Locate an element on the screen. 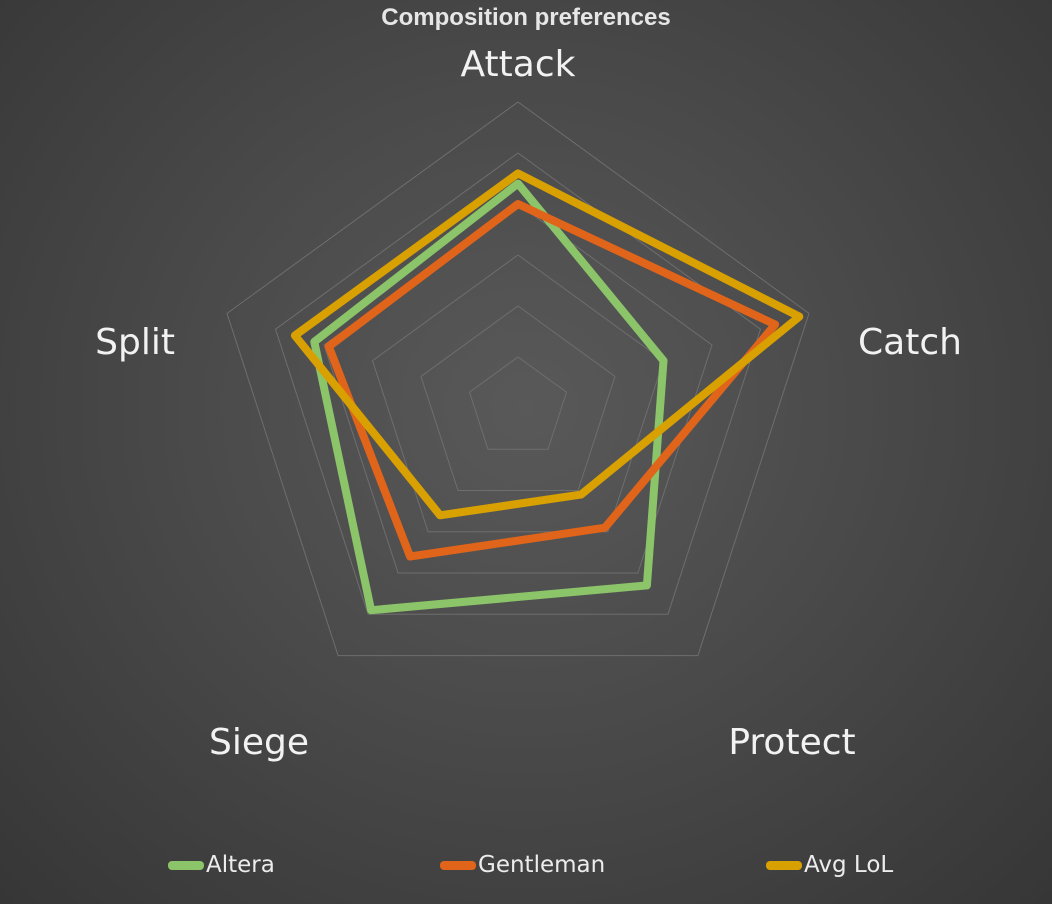  chart-legend: Altera Gentleman Avg LoL is located at coordinates (526, 870).